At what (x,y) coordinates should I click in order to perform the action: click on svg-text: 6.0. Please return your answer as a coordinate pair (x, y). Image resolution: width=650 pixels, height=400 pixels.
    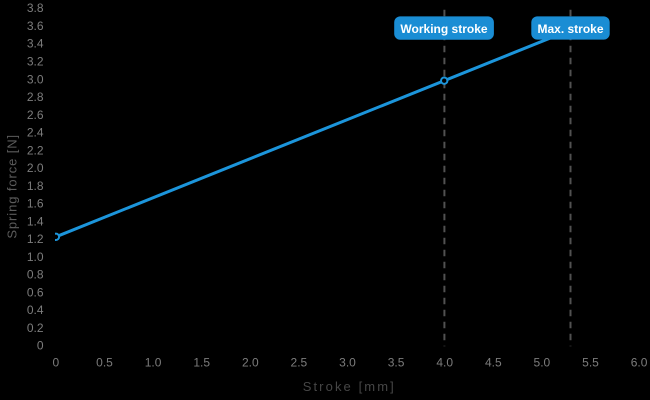
    Looking at the image, I should click on (639, 362).